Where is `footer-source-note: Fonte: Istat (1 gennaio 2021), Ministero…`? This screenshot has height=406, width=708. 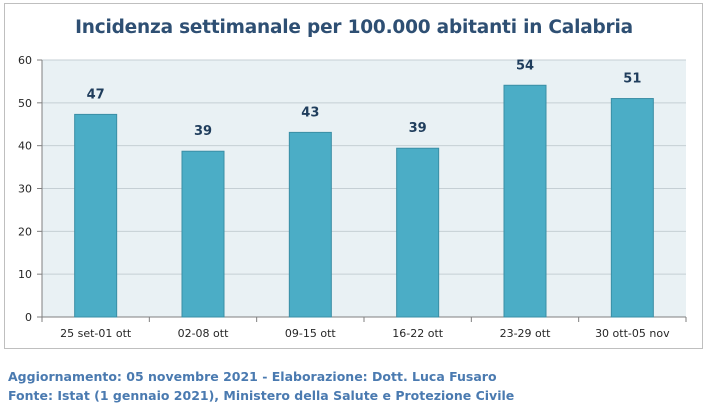
footer-source-note: Fonte: Istat (1 gennaio 2021), Ministero… is located at coordinates (261, 395).